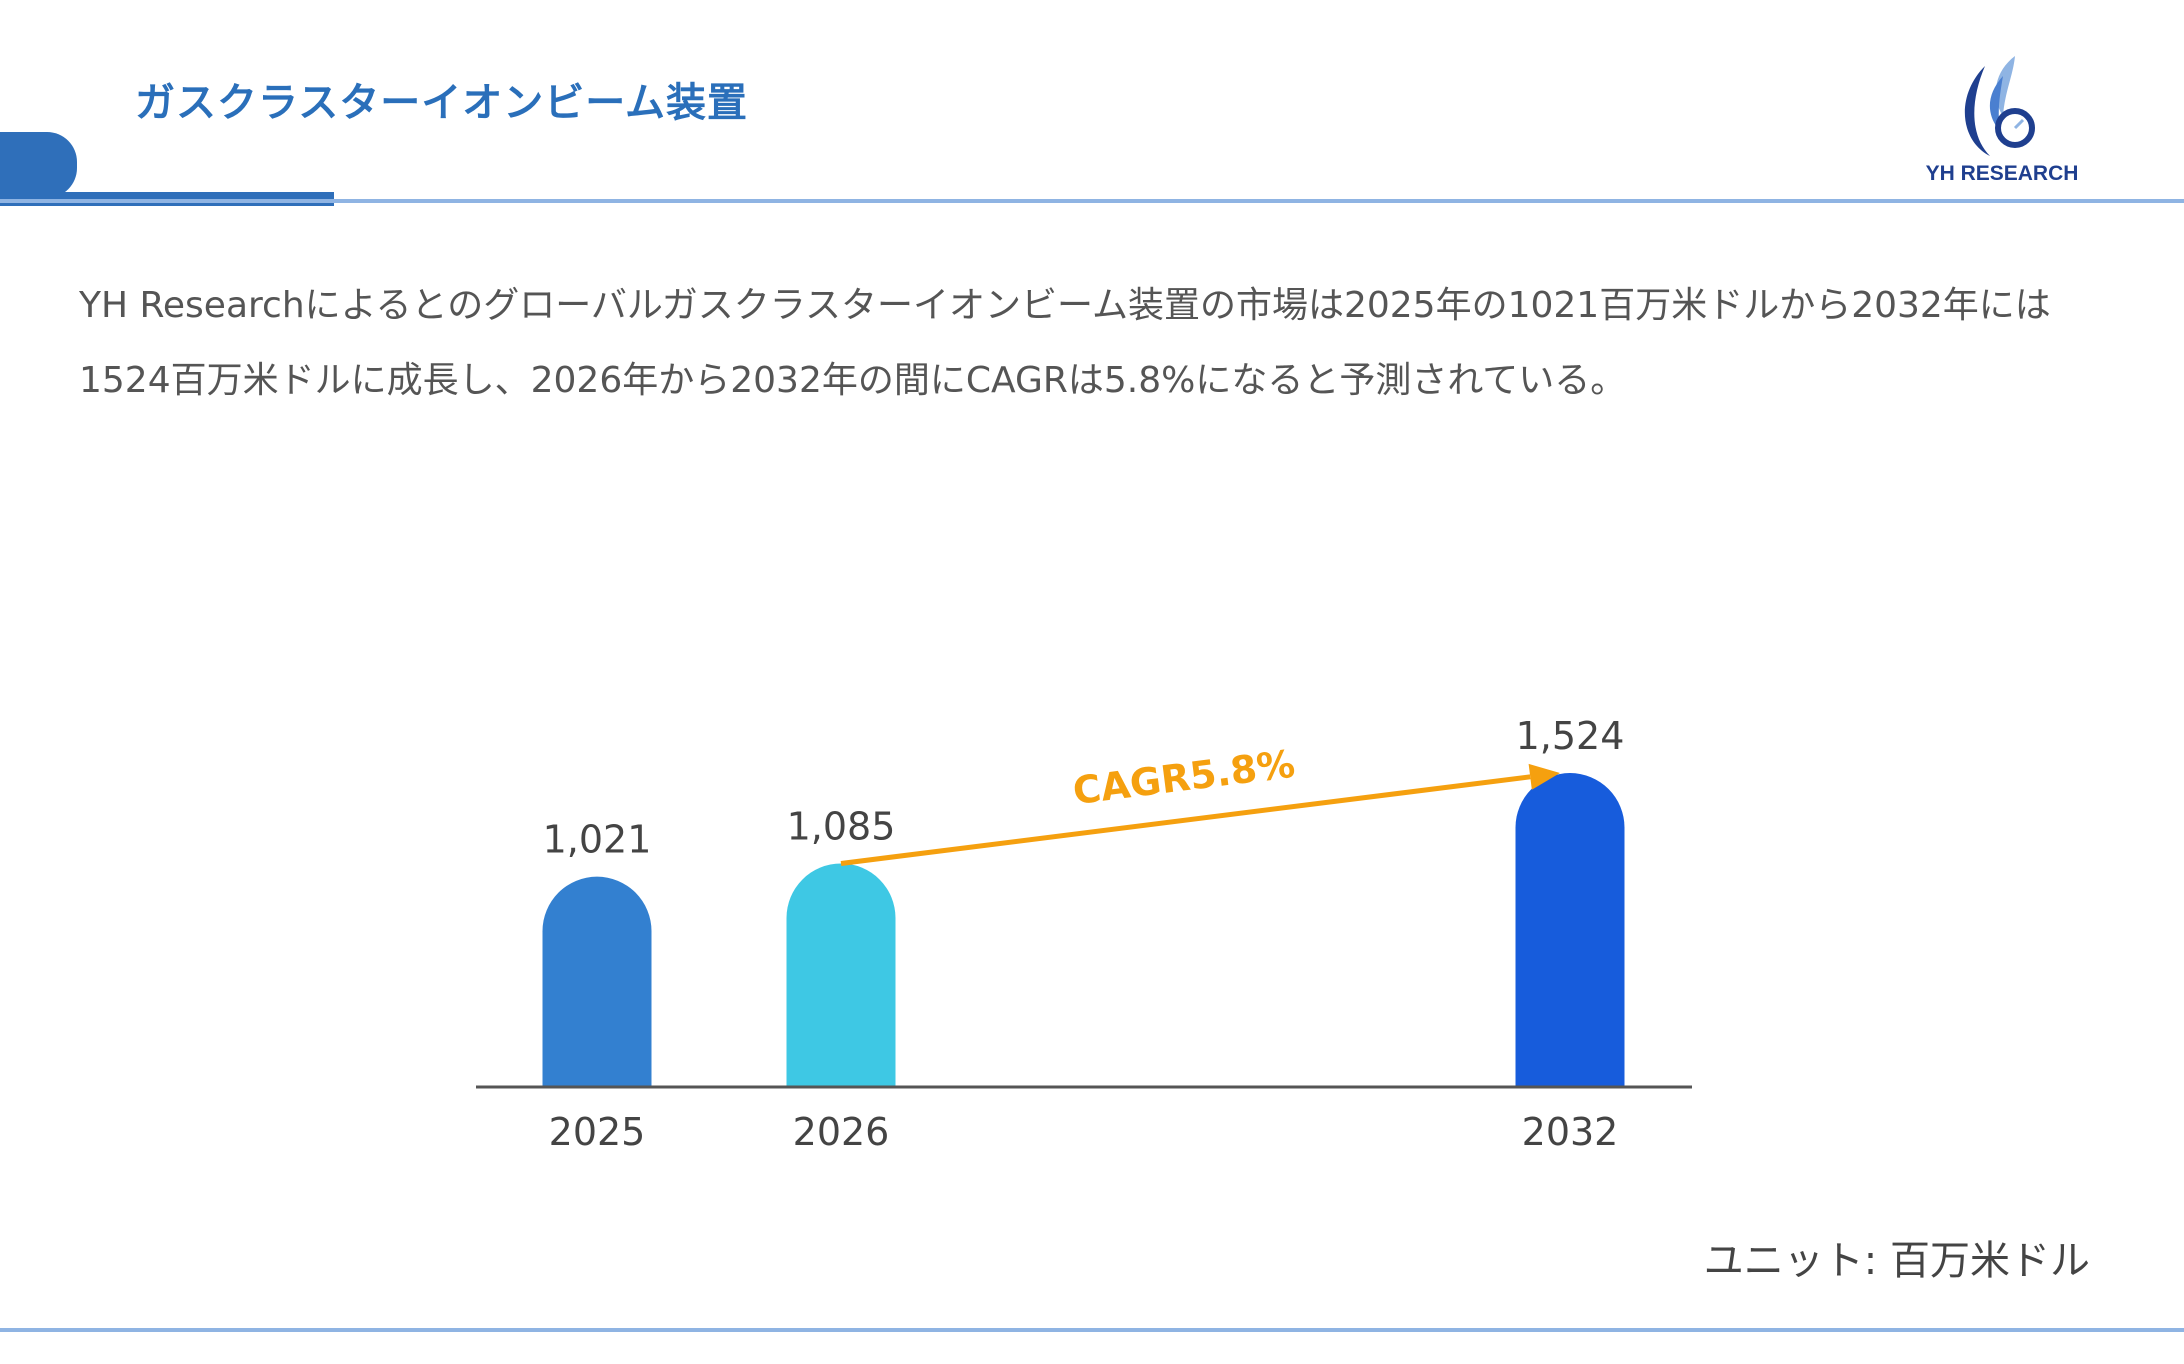 This screenshot has height=1364, width=2184. I want to click on value-label-2032: 1,524, so click(1570, 736).